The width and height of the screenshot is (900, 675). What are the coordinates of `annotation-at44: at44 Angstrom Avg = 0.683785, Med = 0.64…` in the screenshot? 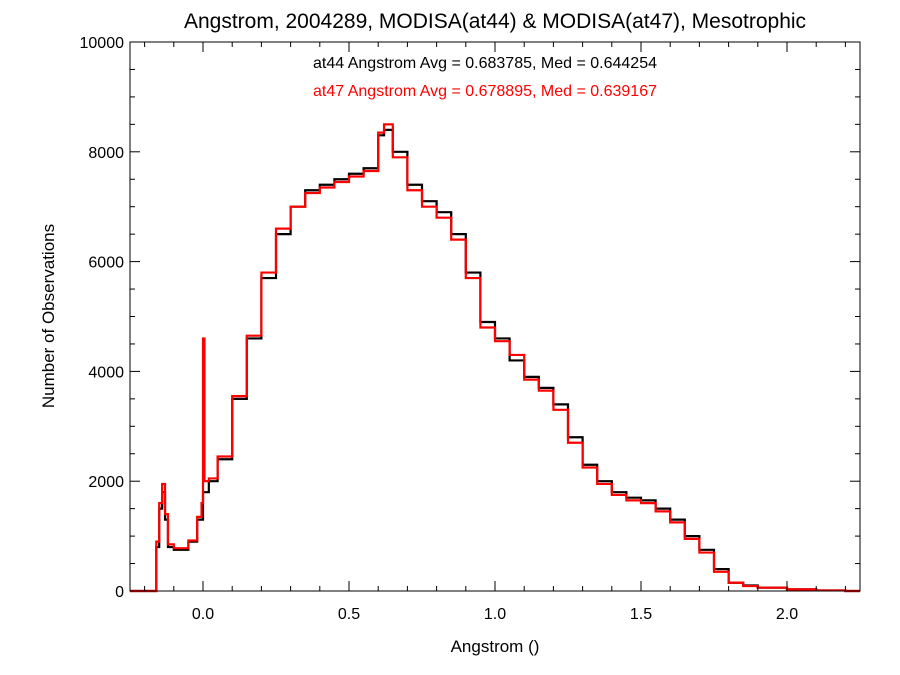 It's located at (485, 63).